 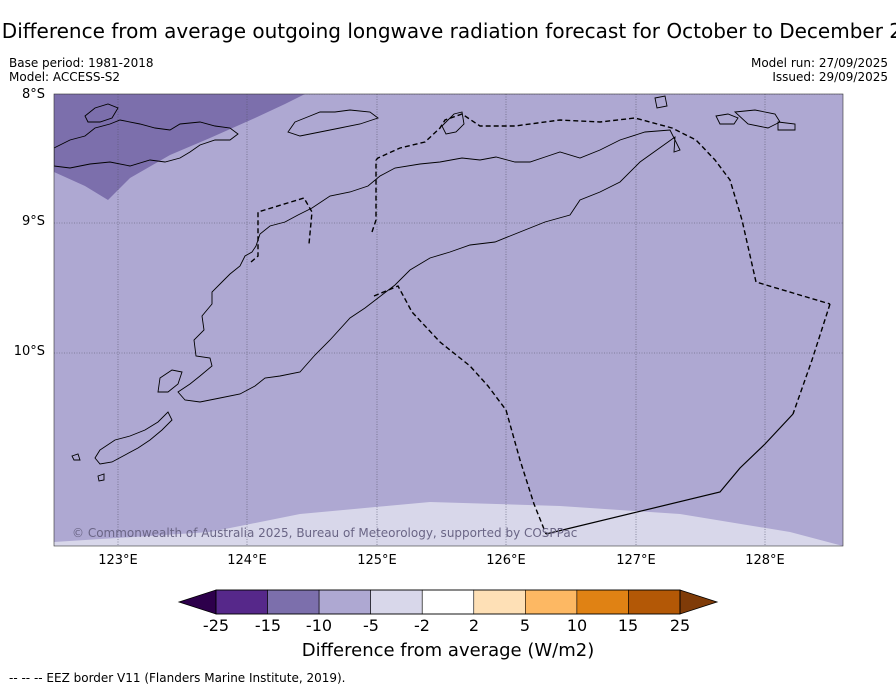 What do you see at coordinates (216, 625) in the screenshot?
I see `colorbar-tick: -25` at bounding box center [216, 625].